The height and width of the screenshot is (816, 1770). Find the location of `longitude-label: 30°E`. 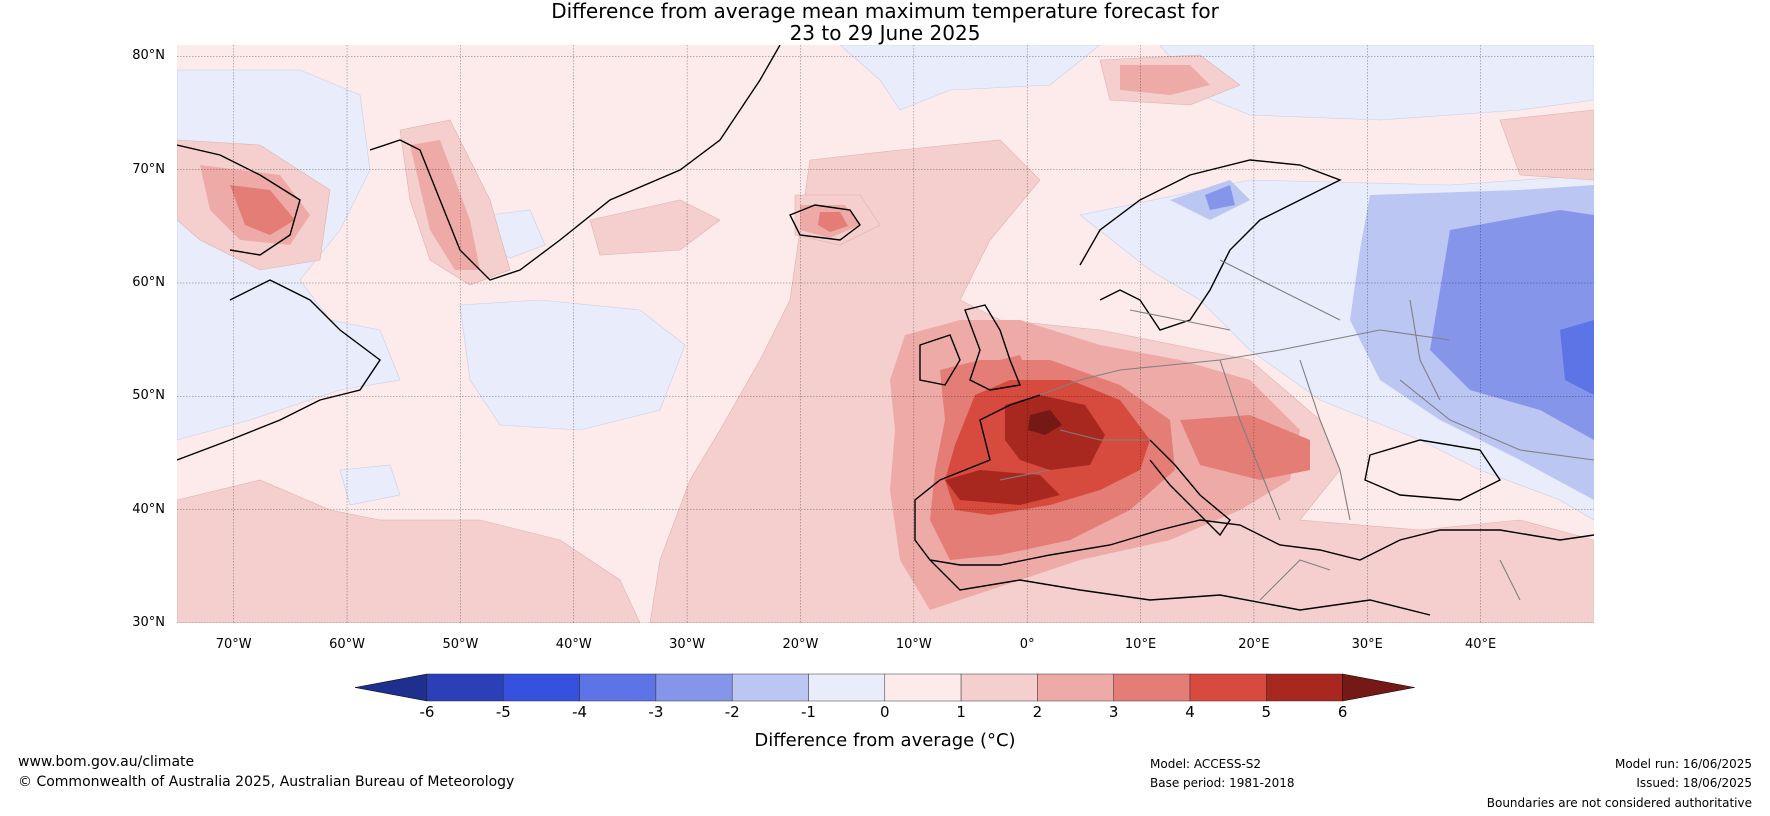

longitude-label: 30°E is located at coordinates (1367, 644).